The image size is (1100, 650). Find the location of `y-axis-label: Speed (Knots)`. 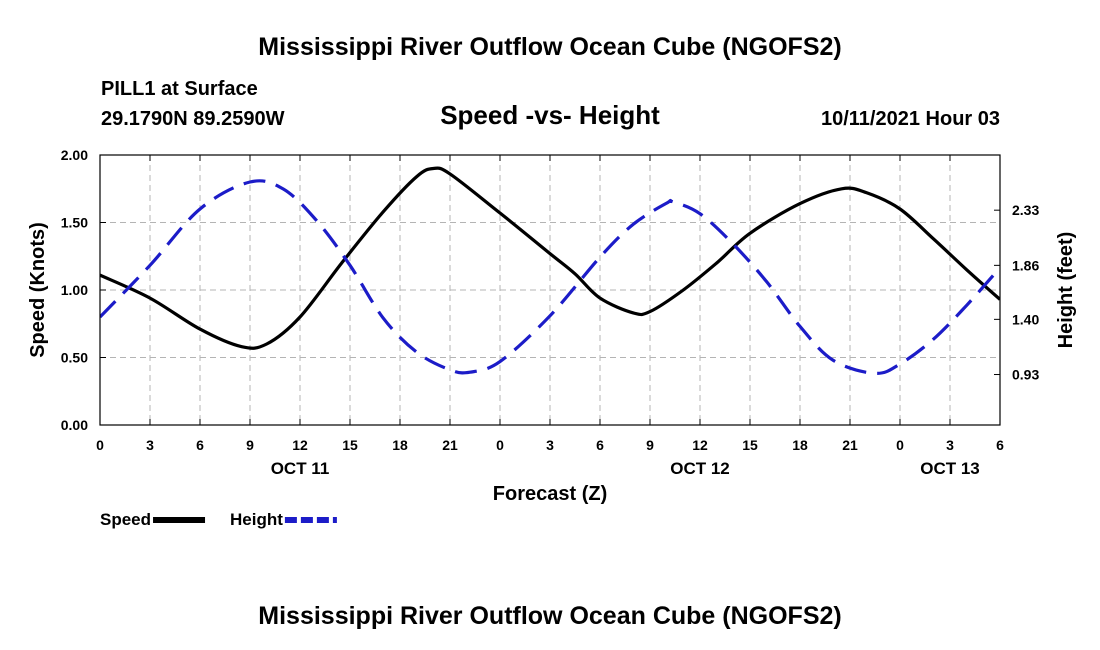

y-axis-label: Speed (Knots) is located at coordinates (38, 290).